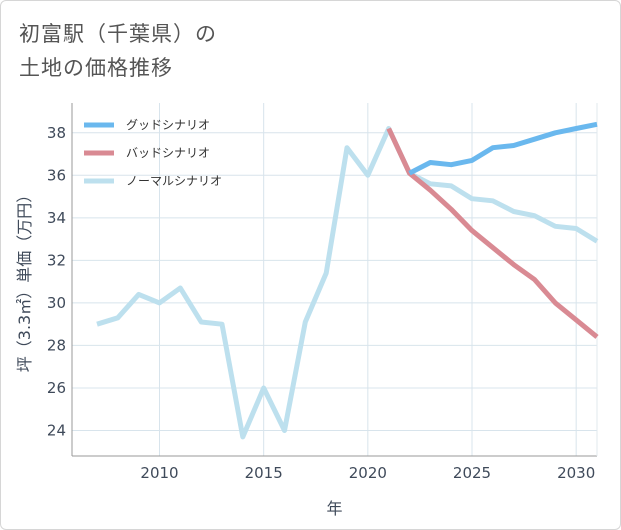 The image size is (621, 530). I want to click on legend-label-good: グッドシナリオ, so click(168, 125).